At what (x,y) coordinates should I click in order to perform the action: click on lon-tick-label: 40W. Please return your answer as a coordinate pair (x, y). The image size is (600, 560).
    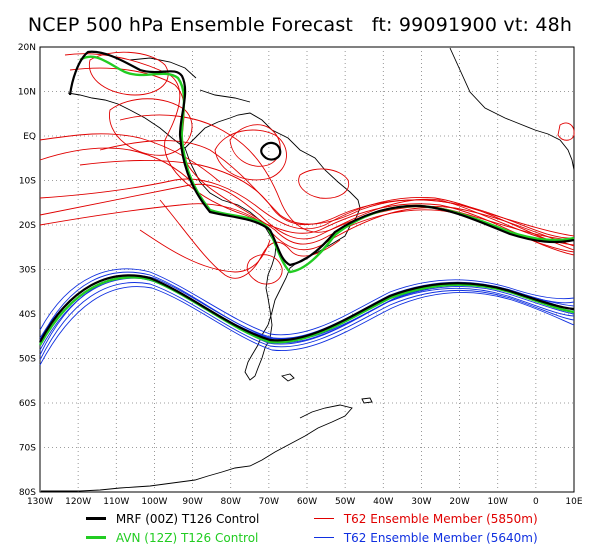
    Looking at the image, I should click on (383, 502).